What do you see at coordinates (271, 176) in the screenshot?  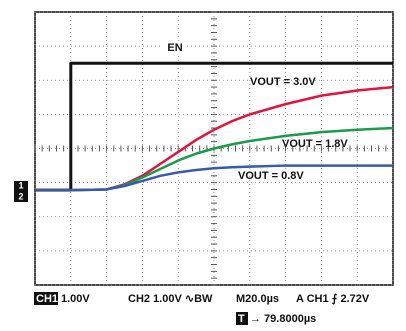 I see `trace-label: VOUT = 0.8V` at bounding box center [271, 176].